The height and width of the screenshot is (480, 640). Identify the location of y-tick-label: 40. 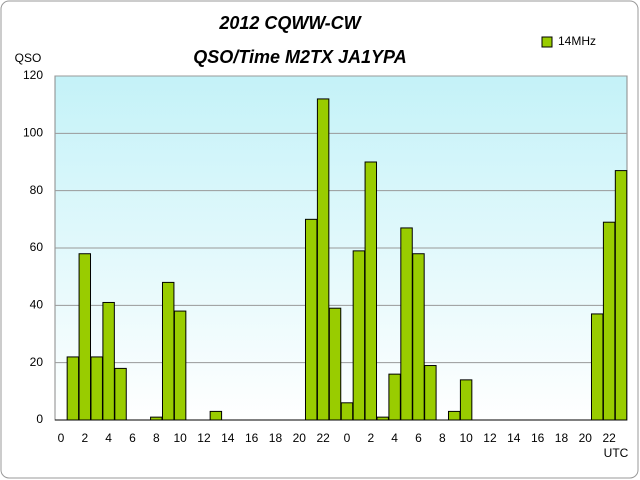
(37, 305).